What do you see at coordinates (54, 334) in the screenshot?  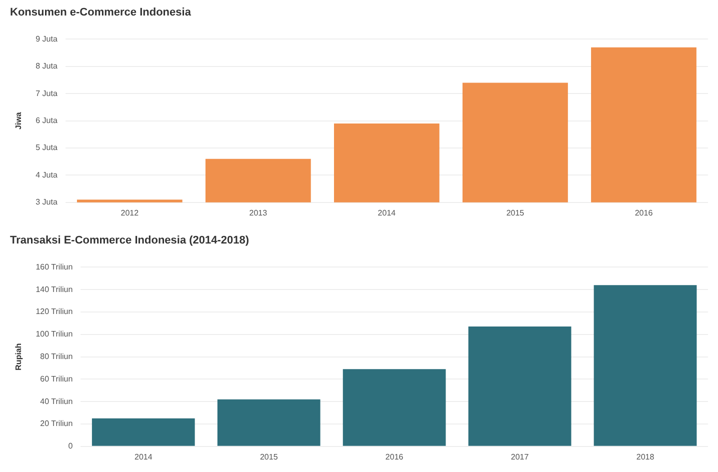 I see `y-tick-label: 100 Triliun` at bounding box center [54, 334].